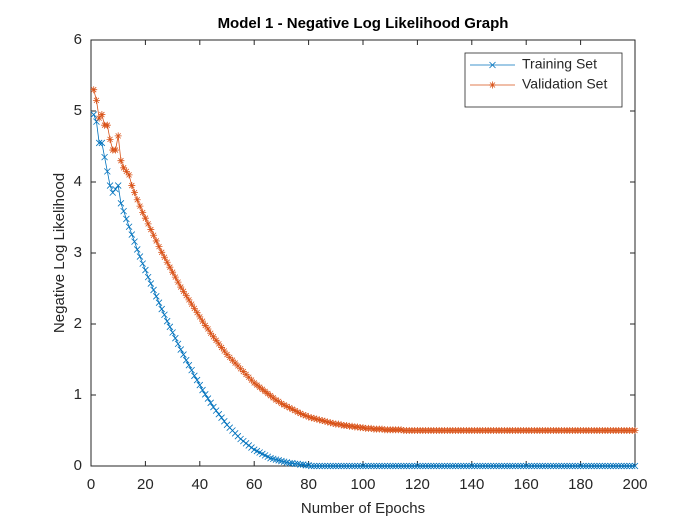 The height and width of the screenshot is (525, 700). Describe the element at coordinates (78, 323) in the screenshot. I see `y-tick-label: 2` at that location.